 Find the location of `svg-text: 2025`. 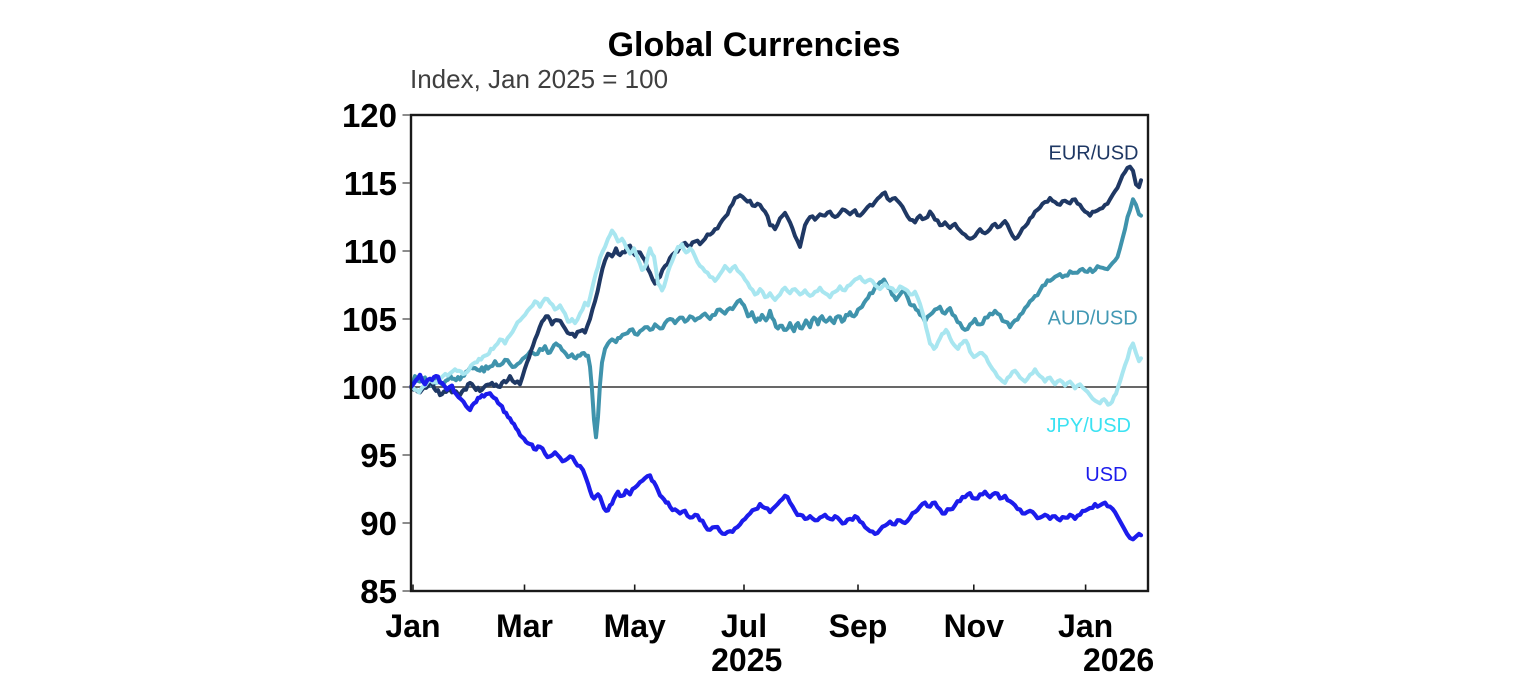

svg-text: 2025 is located at coordinates (746, 660).